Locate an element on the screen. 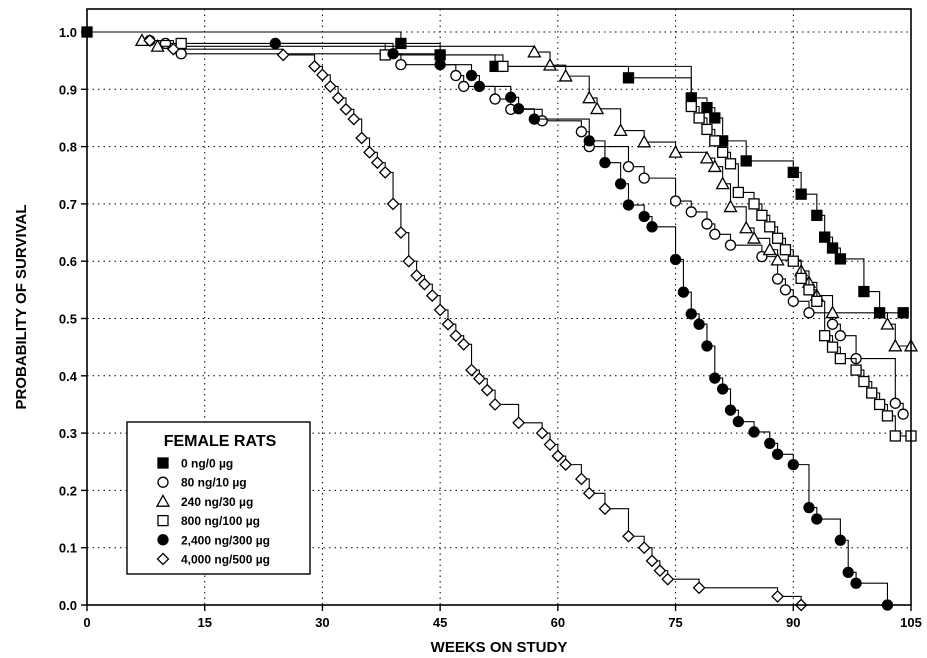  legend-label: 0 ng/0 µg is located at coordinates (207, 464).